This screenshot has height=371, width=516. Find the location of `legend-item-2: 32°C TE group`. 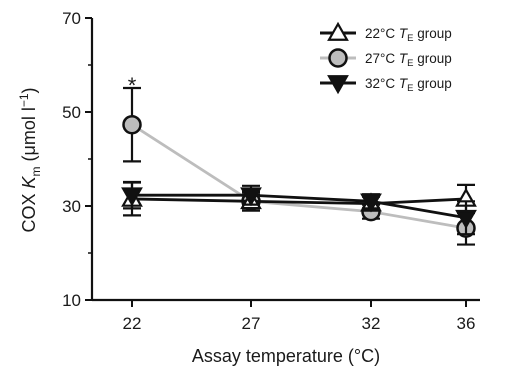

legend-item-2: 32°C TE group is located at coordinates (386, 85).